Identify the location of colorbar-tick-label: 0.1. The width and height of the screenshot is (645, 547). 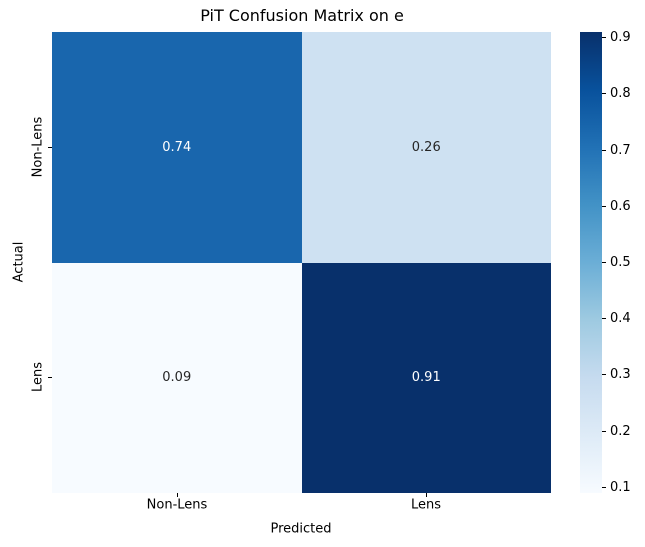
(620, 487).